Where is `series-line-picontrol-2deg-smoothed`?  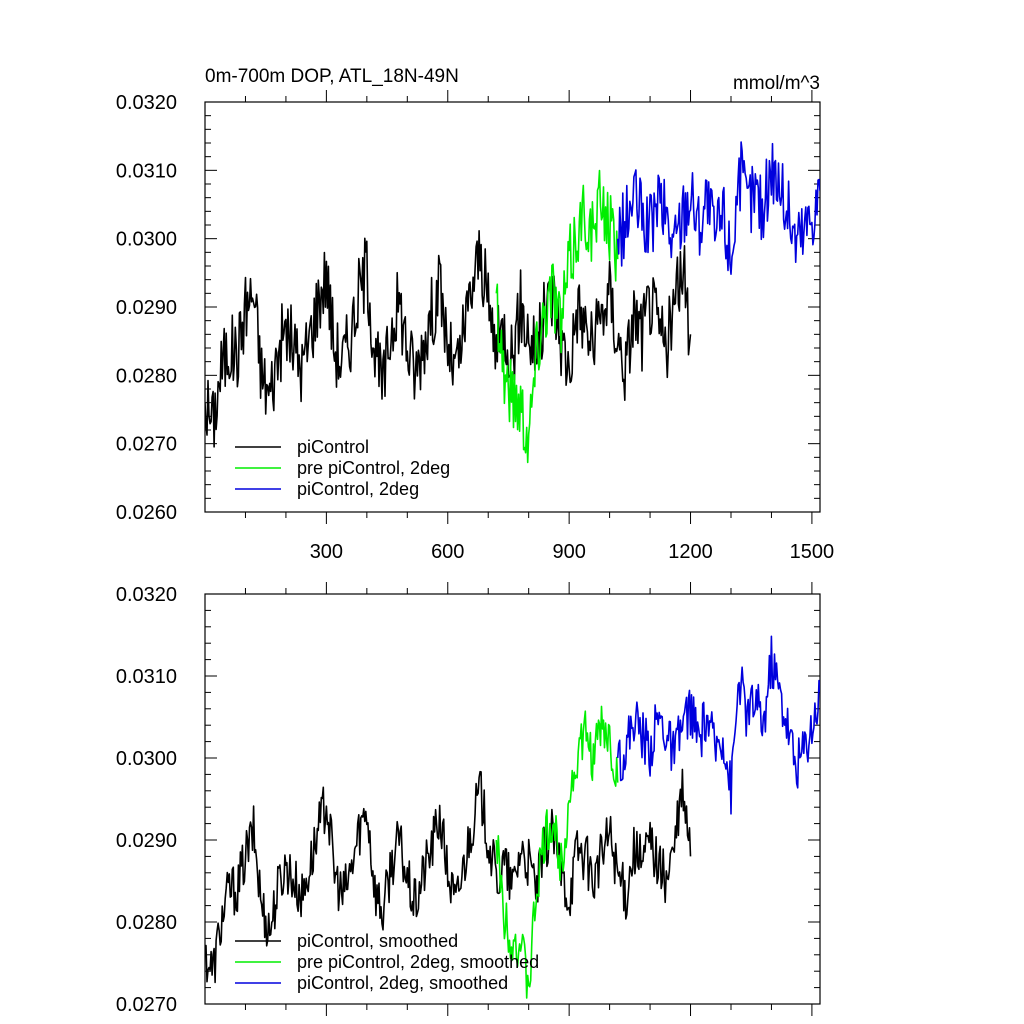
series-line-picontrol-2deg-smoothed is located at coordinates (718, 725).